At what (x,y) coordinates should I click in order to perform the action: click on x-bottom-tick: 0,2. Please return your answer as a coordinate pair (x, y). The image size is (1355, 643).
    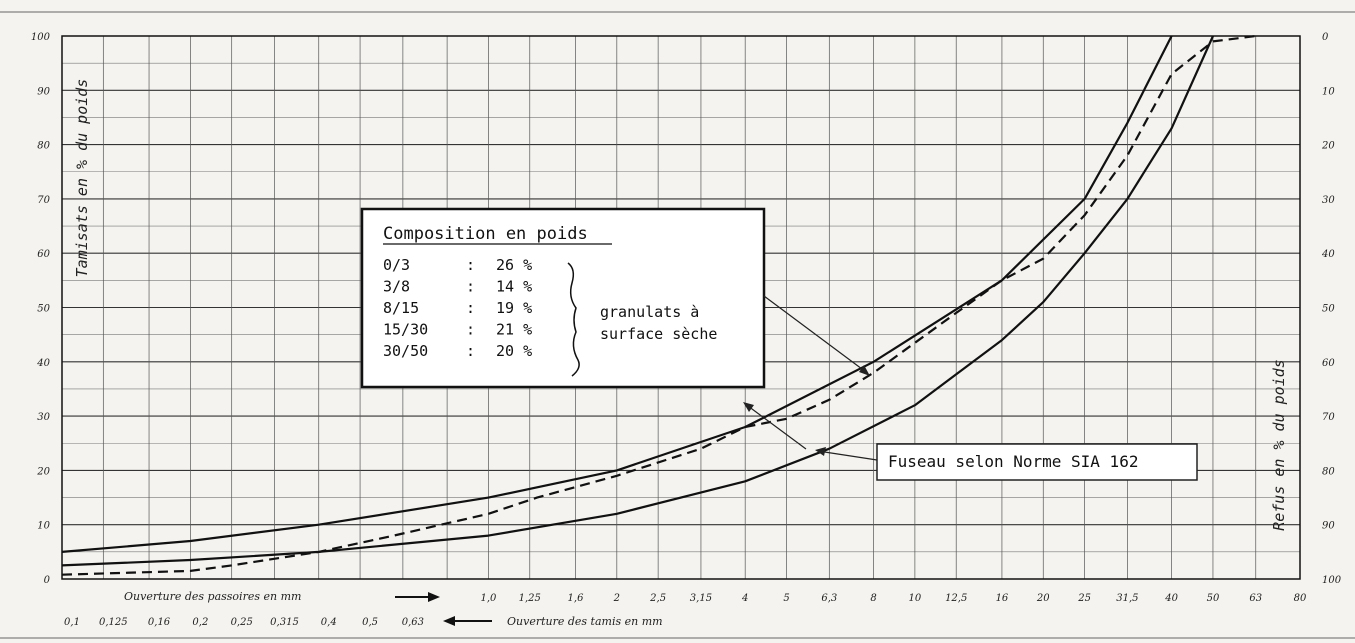
    Looking at the image, I should click on (200, 622).